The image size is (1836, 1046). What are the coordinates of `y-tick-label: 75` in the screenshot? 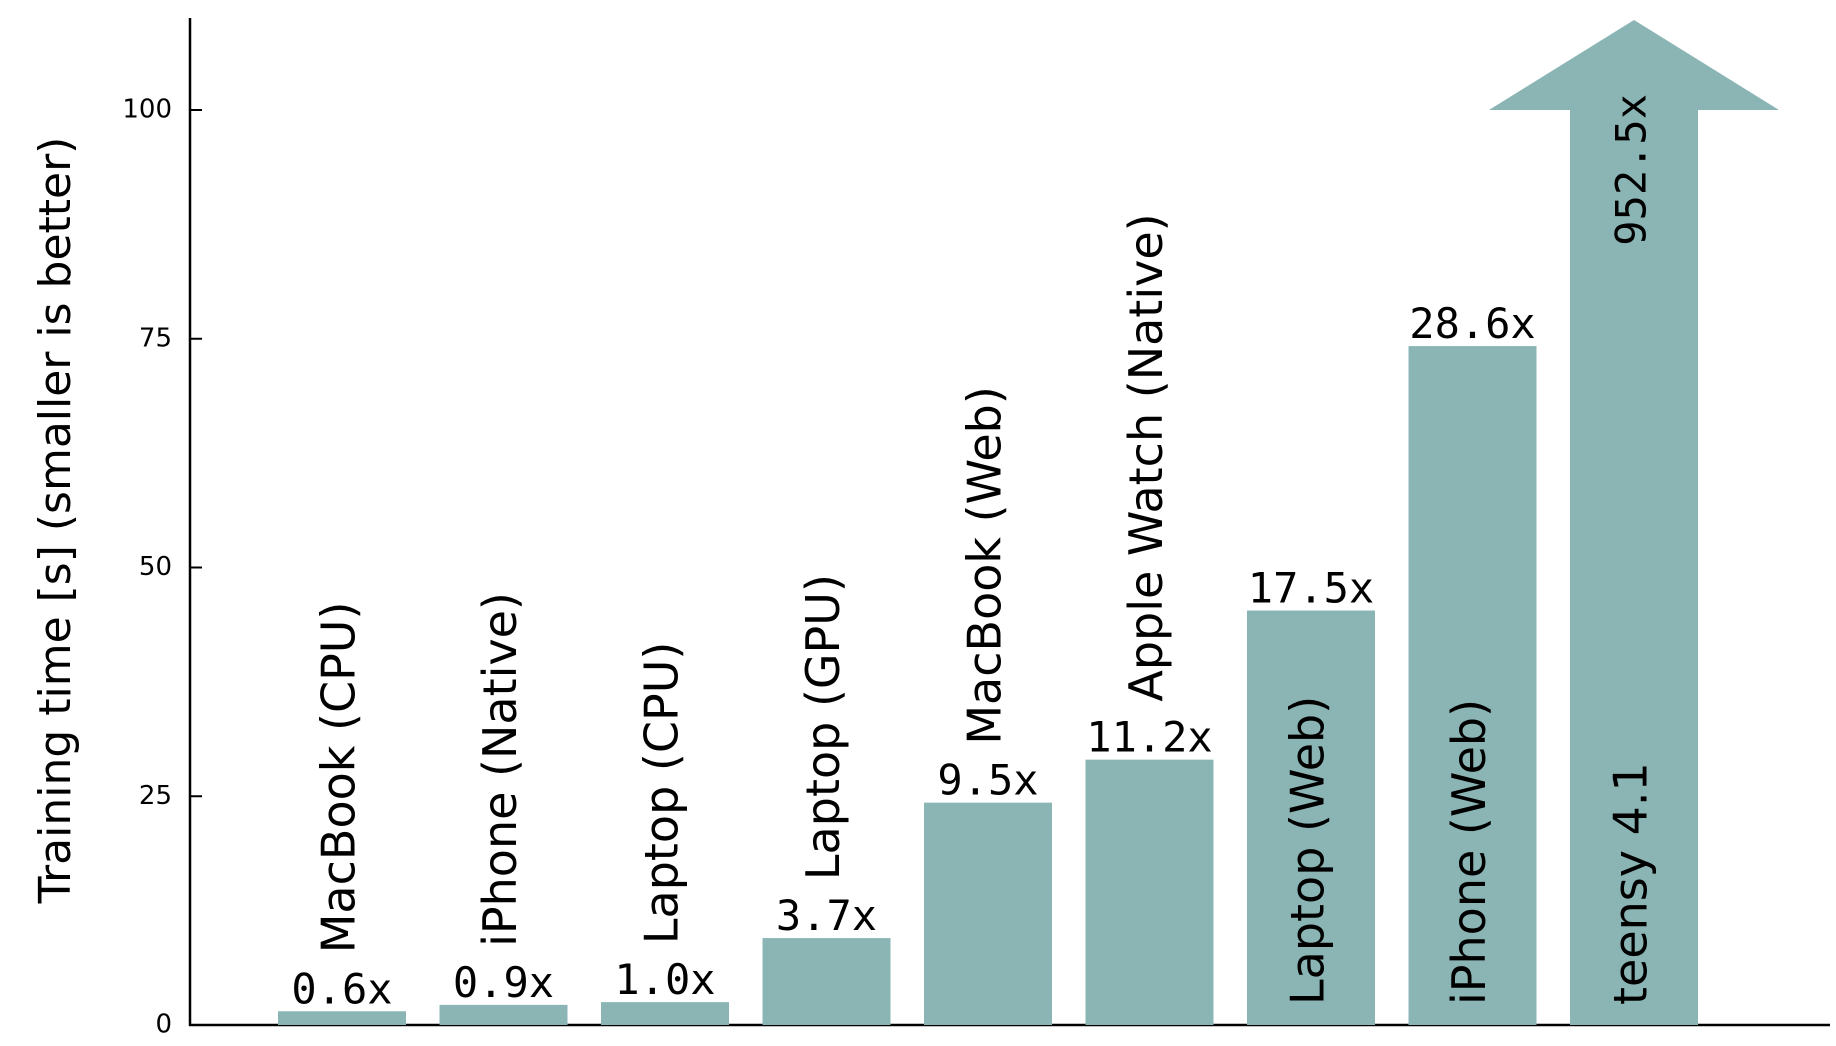 It's located at (155, 338).